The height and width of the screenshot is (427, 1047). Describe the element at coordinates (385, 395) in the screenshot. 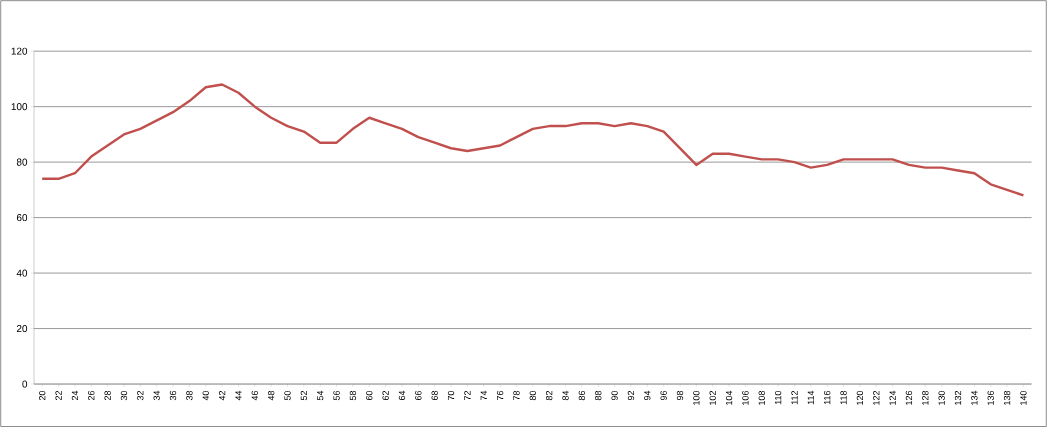

I see `x-tick-label: 62` at that location.